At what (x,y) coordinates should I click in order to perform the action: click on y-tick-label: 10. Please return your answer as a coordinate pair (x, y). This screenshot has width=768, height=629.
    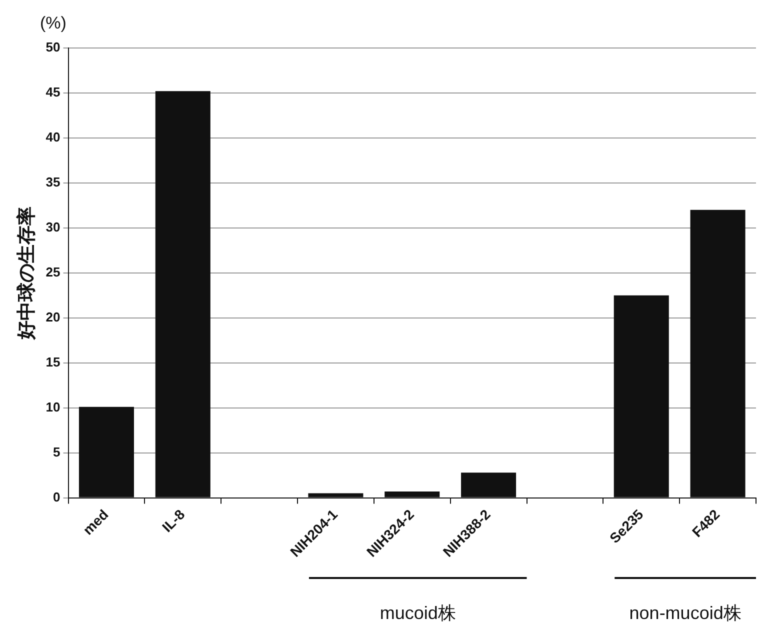
    Looking at the image, I should click on (53, 406).